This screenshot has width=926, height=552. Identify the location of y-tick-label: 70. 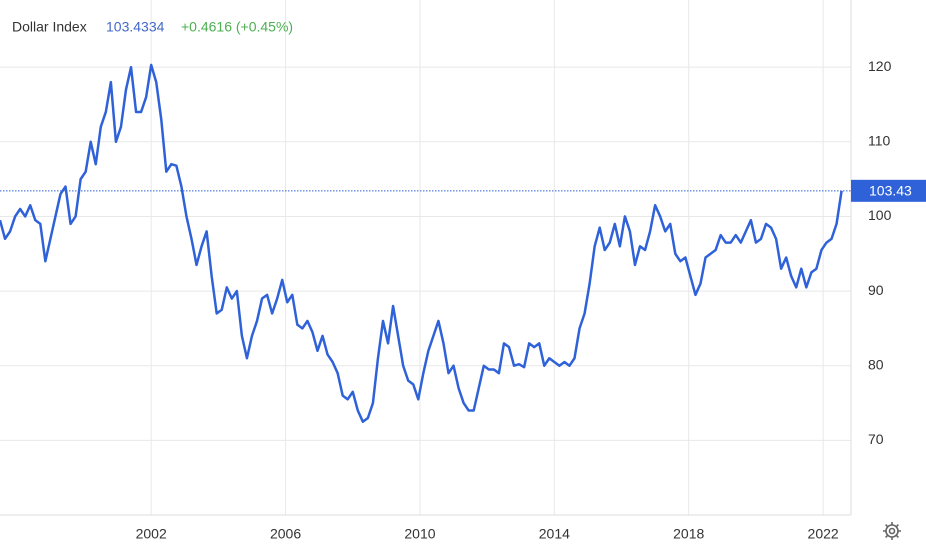
(876, 439).